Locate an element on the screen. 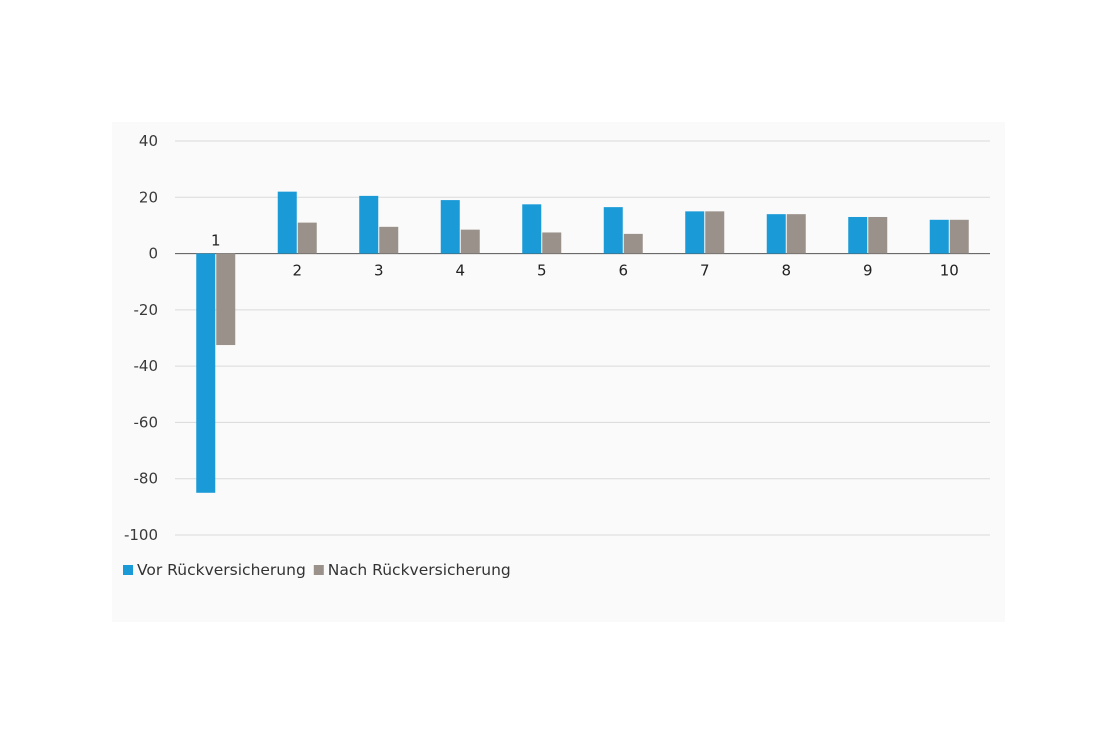 This screenshot has height=747, width=1120. legend-label-vor: Vor Rückversicherung is located at coordinates (221, 570).